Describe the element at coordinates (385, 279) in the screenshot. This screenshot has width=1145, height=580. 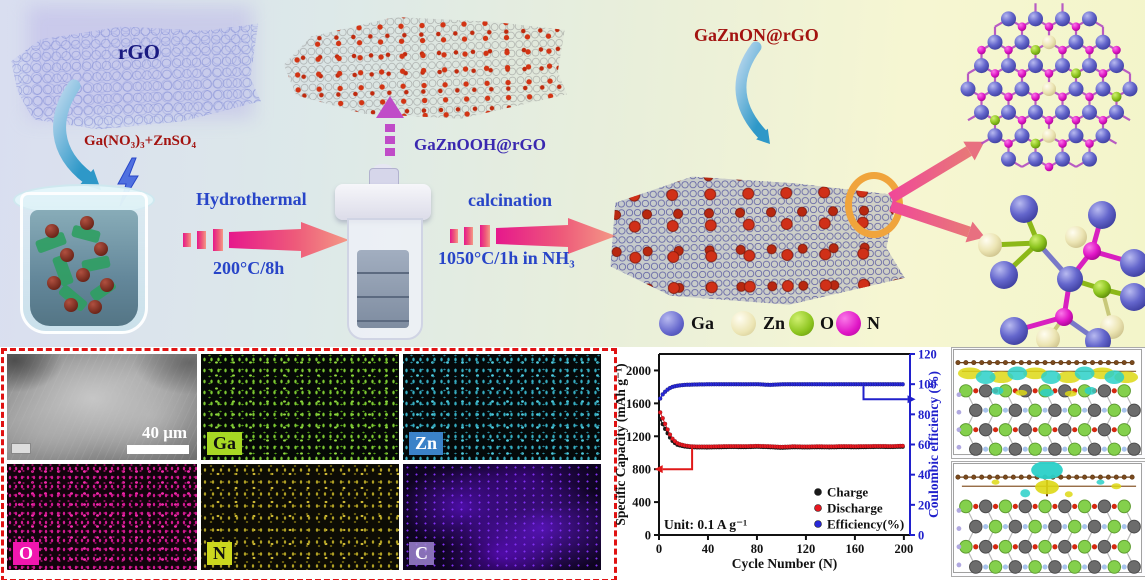
I see `autoclave-body` at that location.